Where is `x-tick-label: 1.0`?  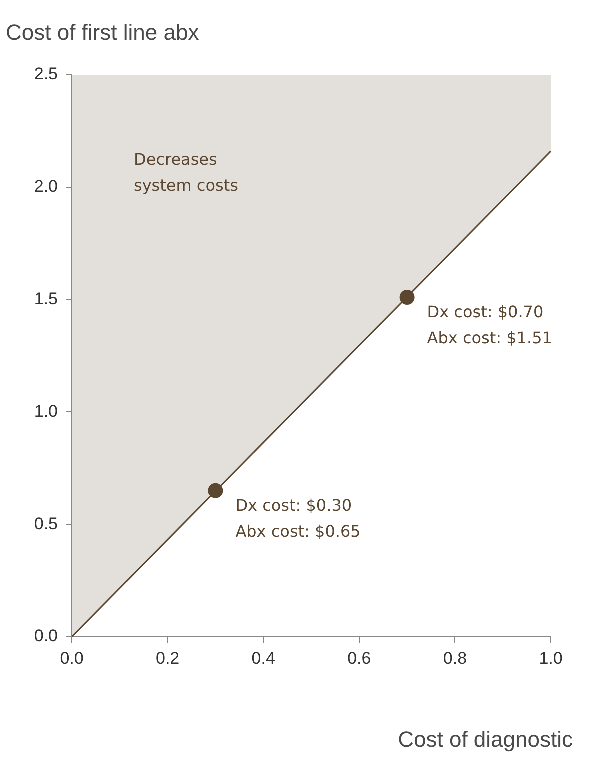
x-tick-label: 1.0 is located at coordinates (551, 658).